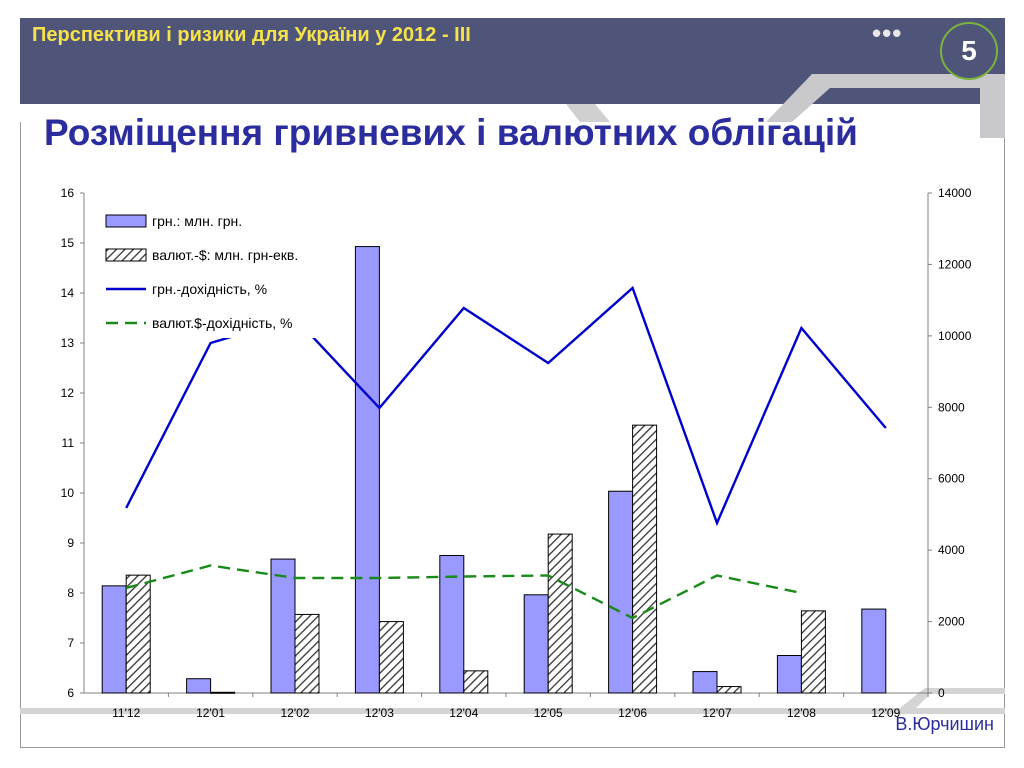 This screenshot has width=1024, height=768. I want to click on x-tick-label: 12'02, so click(295, 713).